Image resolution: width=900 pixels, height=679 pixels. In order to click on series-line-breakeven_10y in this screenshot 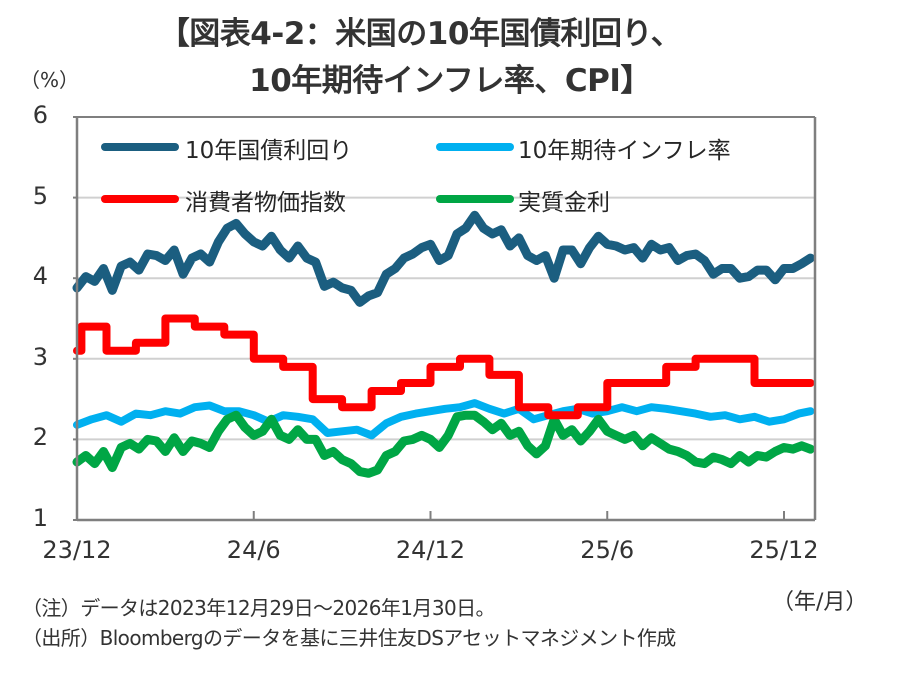, I will do `click(444, 419)`.